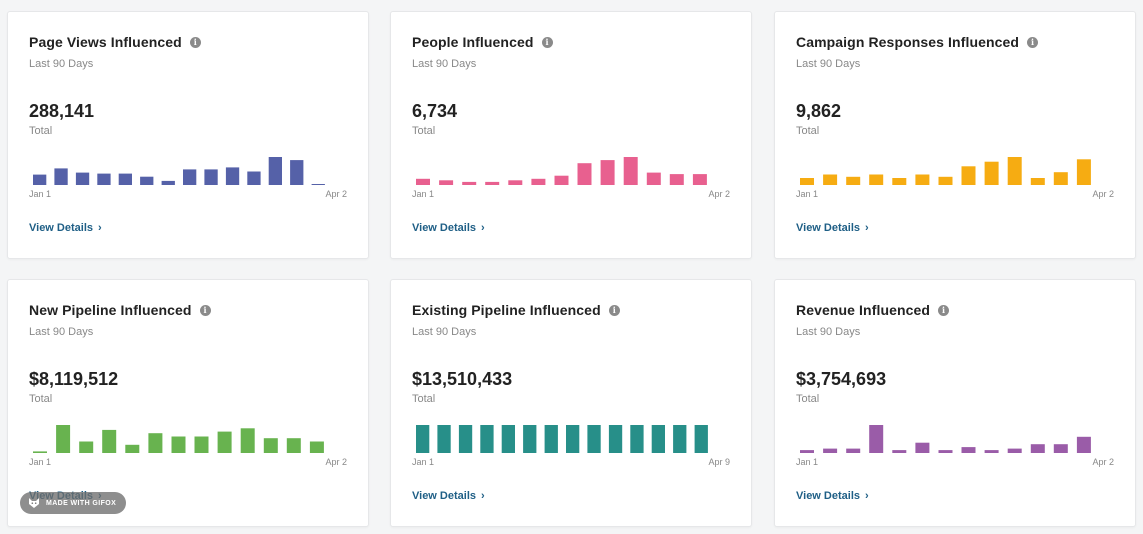  What do you see at coordinates (74, 379) in the screenshot?
I see `card-total-value: $8,119,512` at bounding box center [74, 379].